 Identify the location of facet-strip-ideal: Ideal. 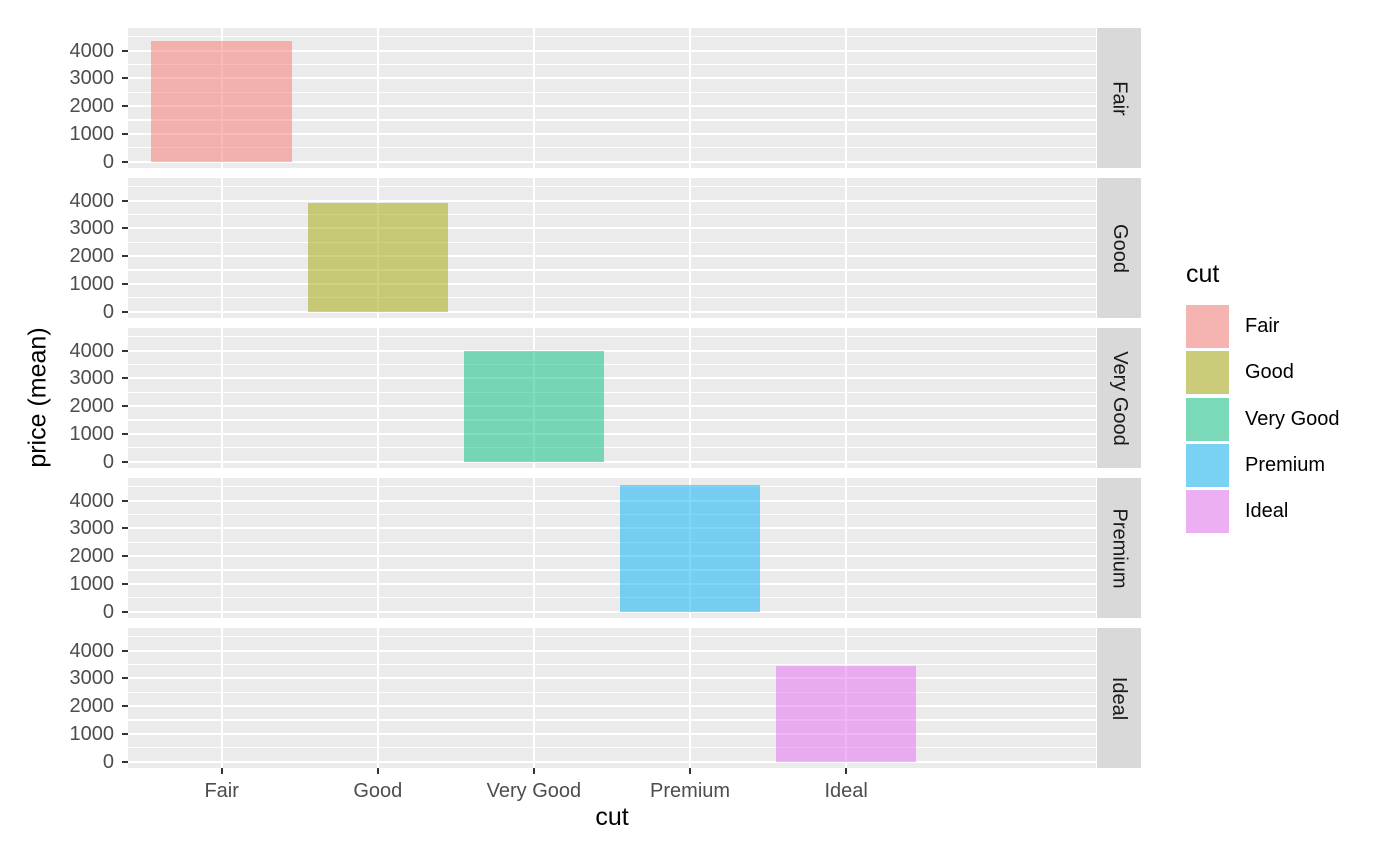
(1119, 698).